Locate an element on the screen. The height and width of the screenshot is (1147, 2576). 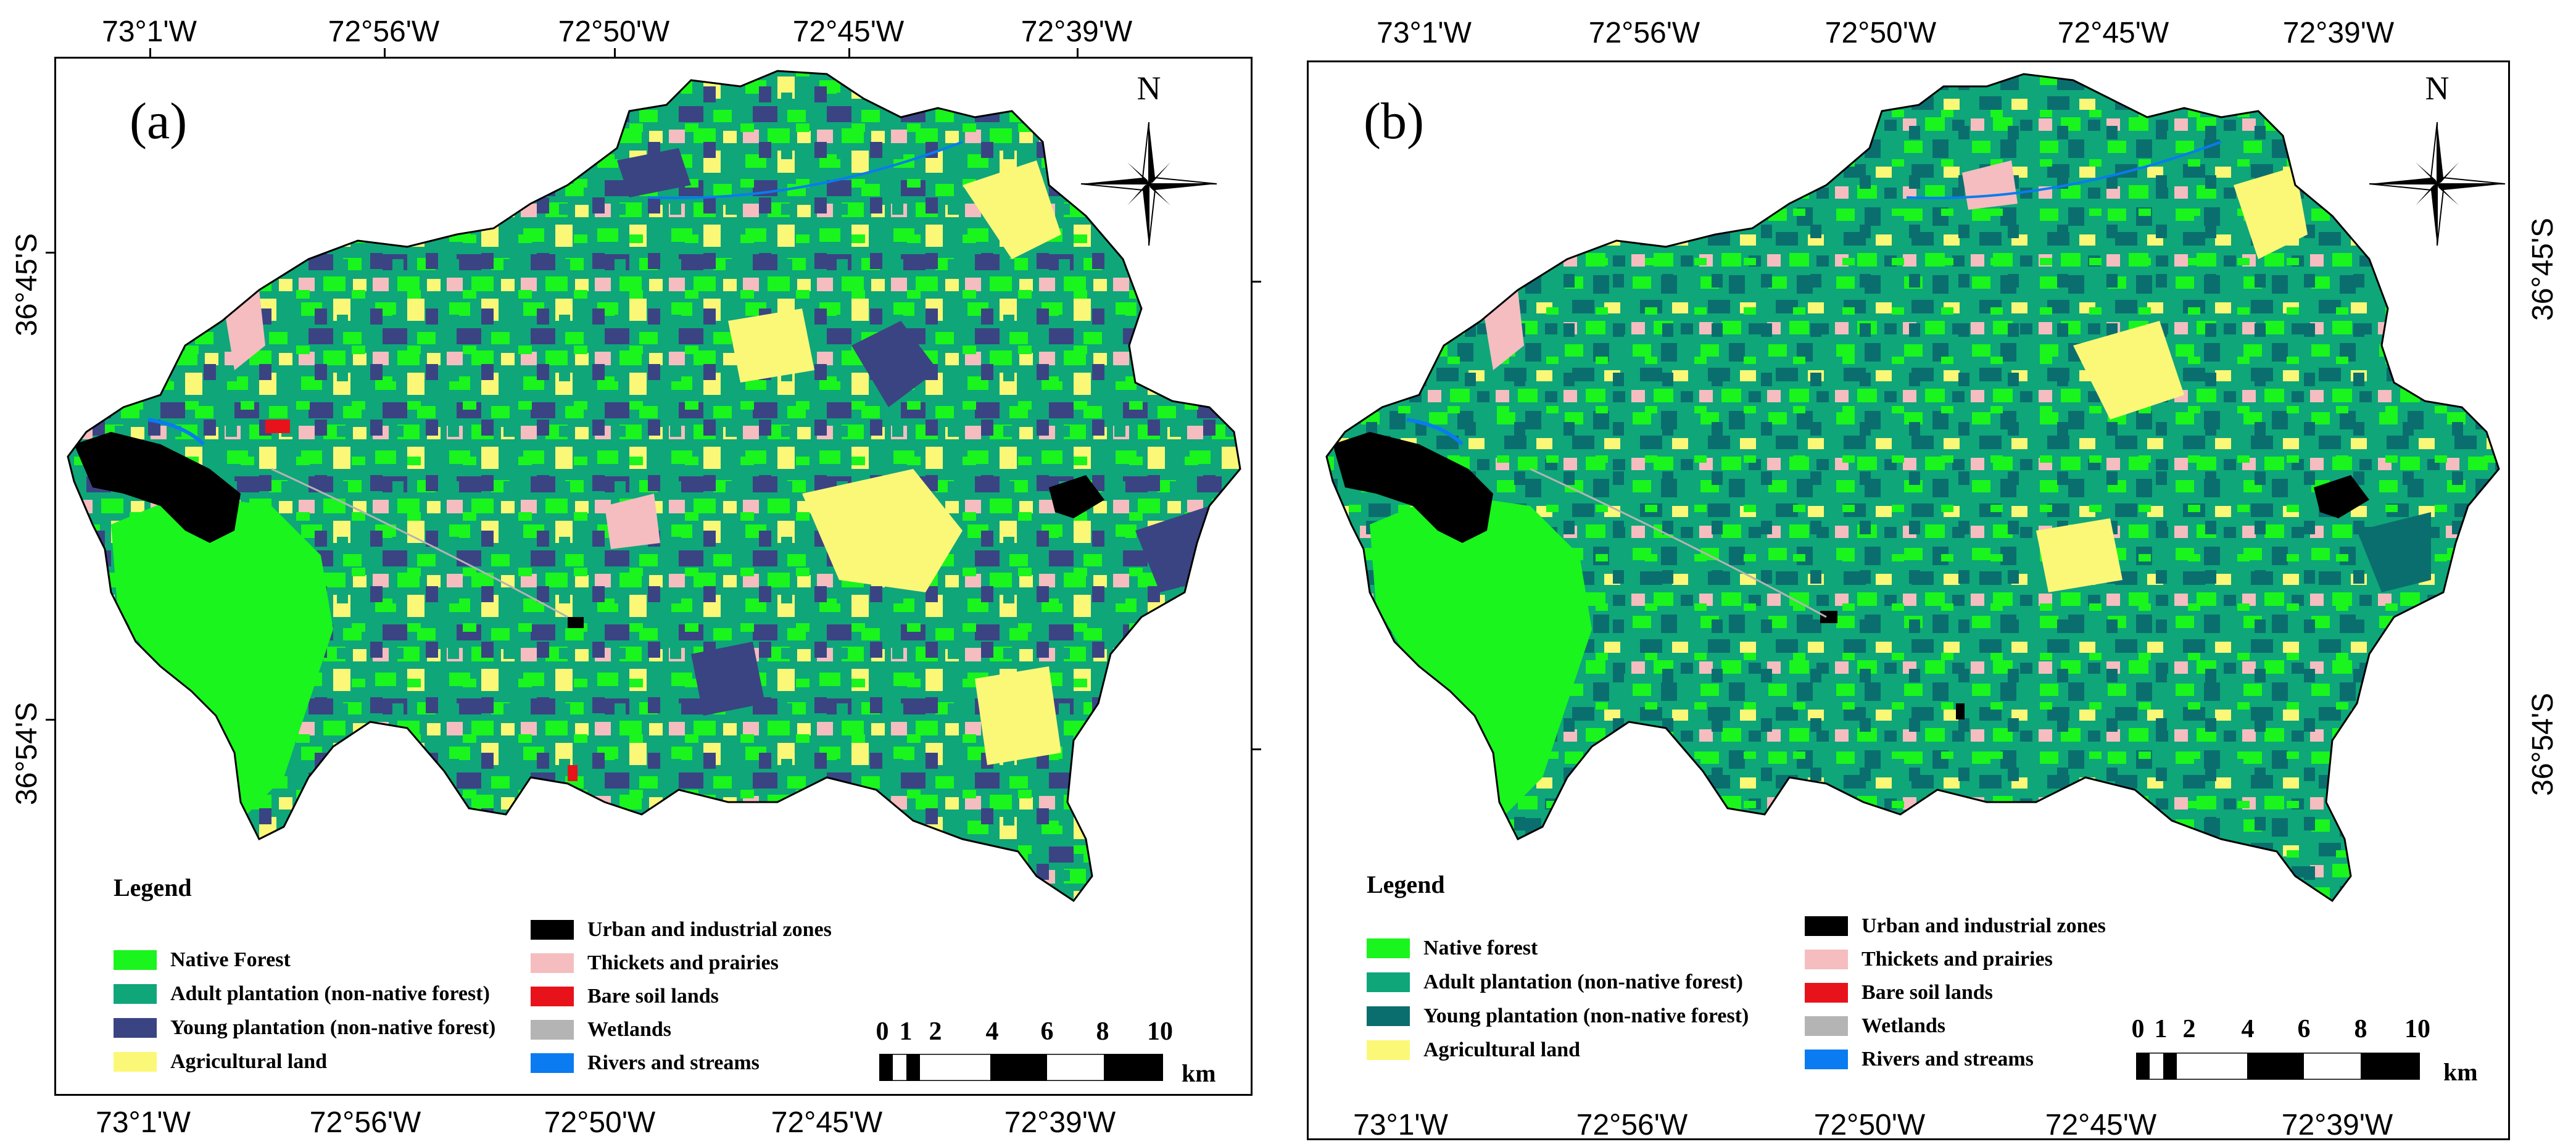
legend-item-rivers: Rivers and streams is located at coordinates (646, 1063).